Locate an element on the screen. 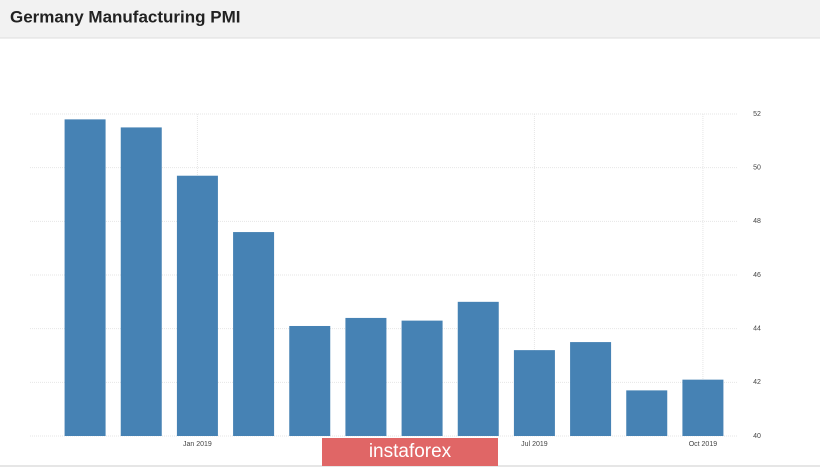 The height and width of the screenshot is (469, 820). y-tick-label: 44 is located at coordinates (757, 329).